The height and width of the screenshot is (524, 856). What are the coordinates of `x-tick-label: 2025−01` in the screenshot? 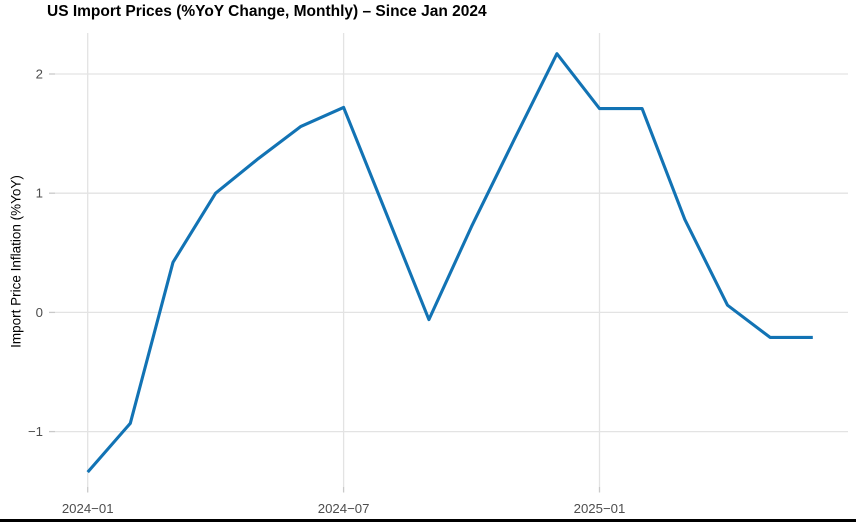 It's located at (600, 508).